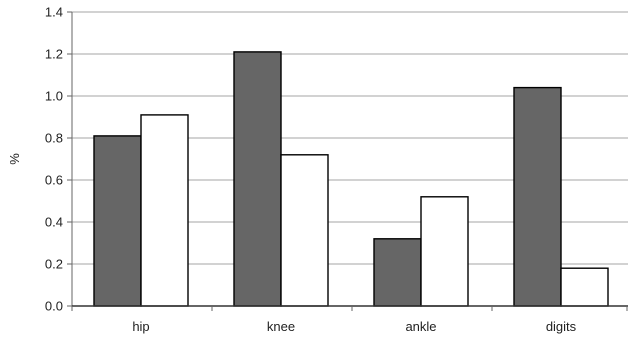 Image resolution: width=628 pixels, height=338 pixels. I want to click on x-tick-label: digits, so click(561, 326).